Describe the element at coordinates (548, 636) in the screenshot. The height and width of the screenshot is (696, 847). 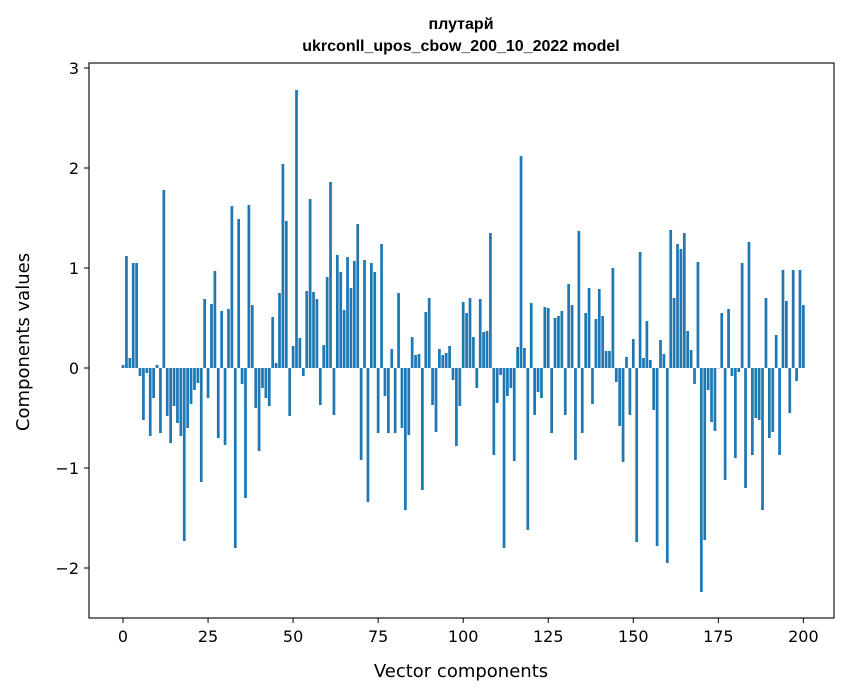
I see `x-tick-label: 125` at that location.